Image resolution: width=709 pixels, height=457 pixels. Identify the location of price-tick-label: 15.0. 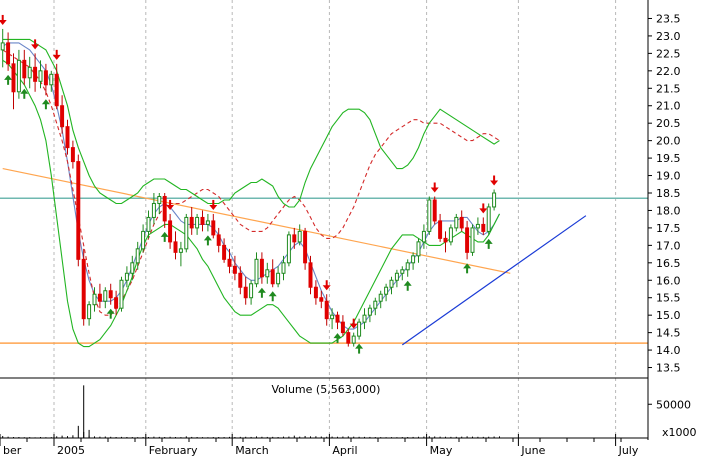
(668, 315).